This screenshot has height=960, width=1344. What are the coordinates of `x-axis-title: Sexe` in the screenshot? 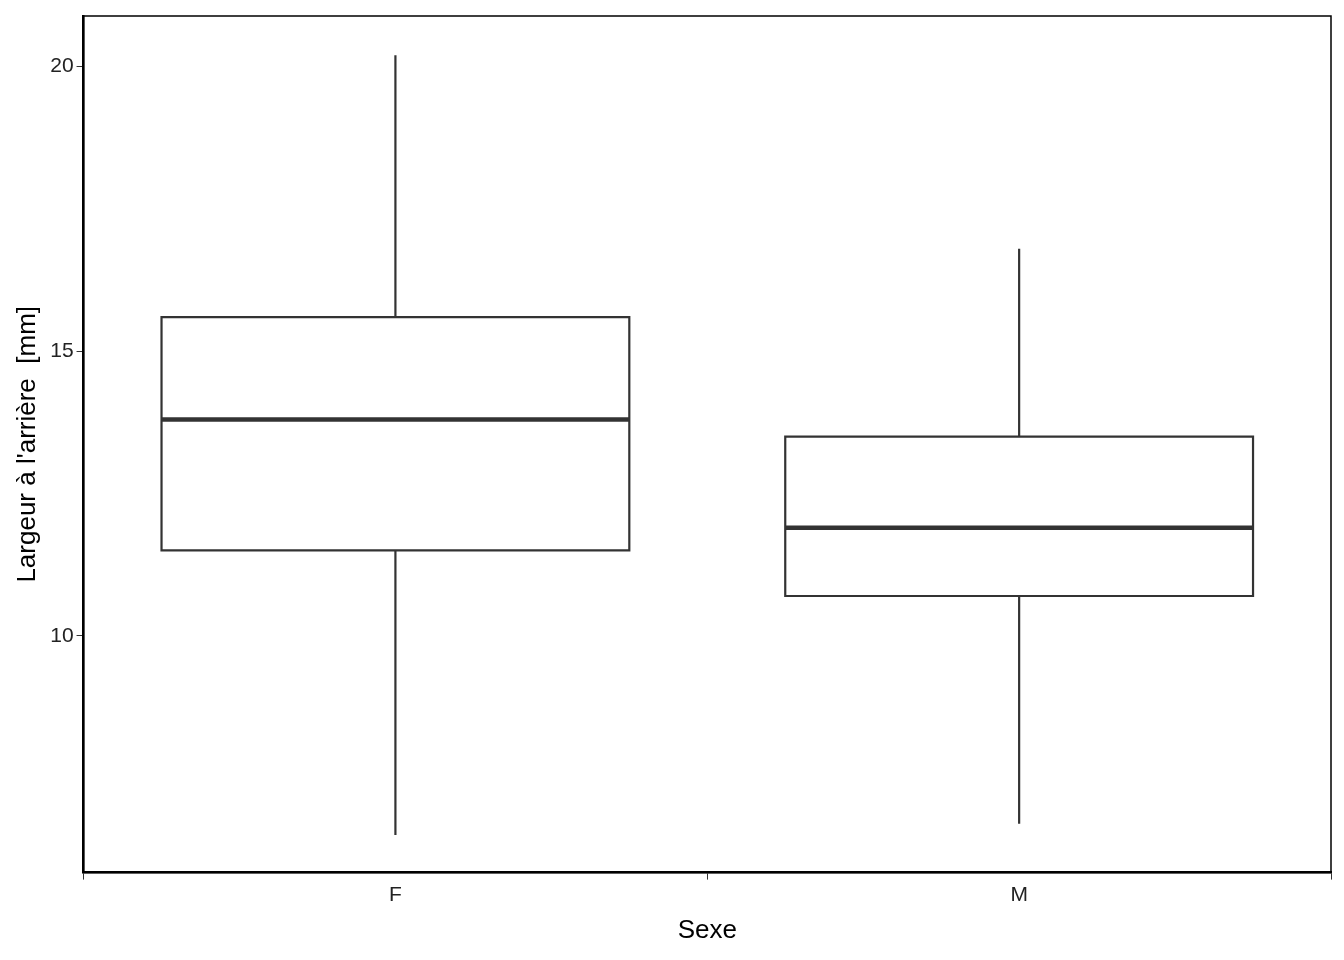 It's located at (707, 928).